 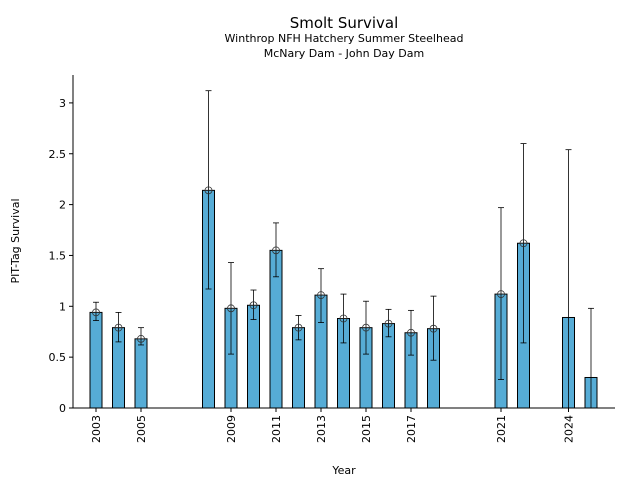 What do you see at coordinates (344, 53) in the screenshot?
I see `chart-subtitle-line-2: McNary Dam - John Day Dam` at bounding box center [344, 53].